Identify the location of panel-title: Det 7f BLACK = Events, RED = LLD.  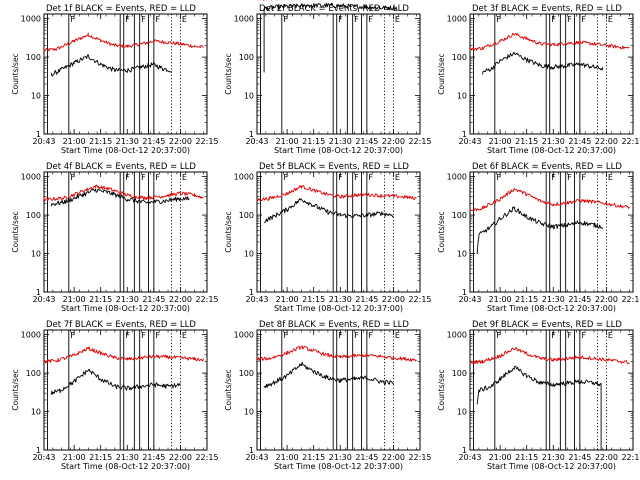
(121, 325).